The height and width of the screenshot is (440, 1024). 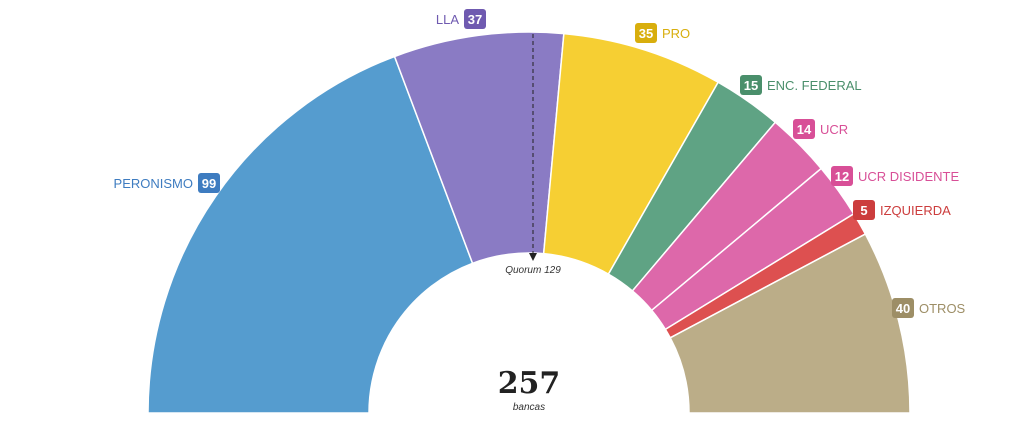 I want to click on label-lla: 37 LLA, so click(x=461, y=19).